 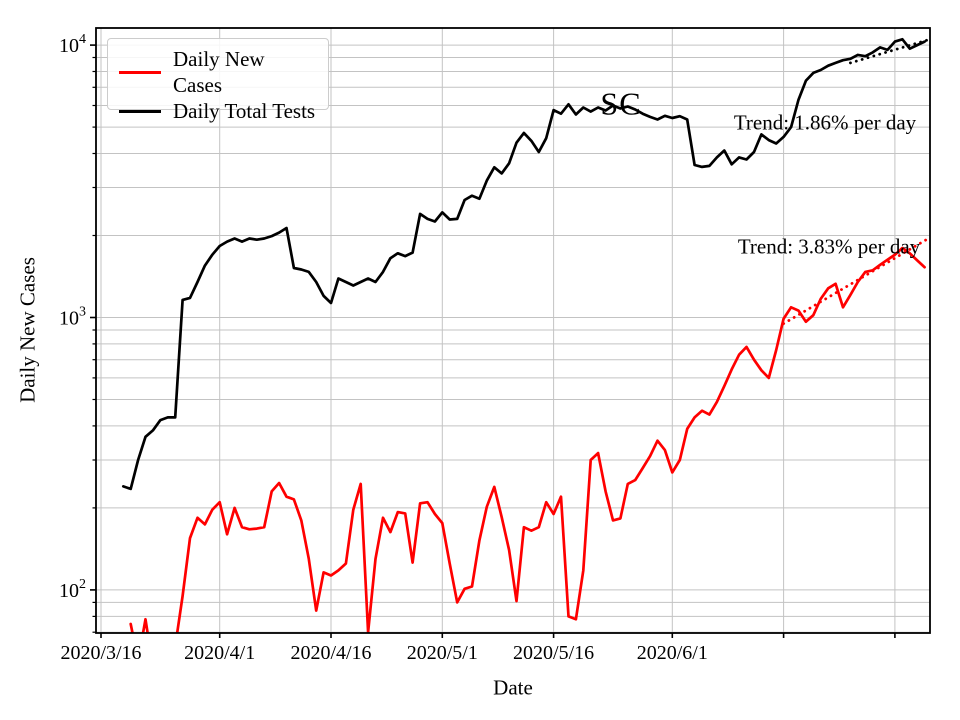 What do you see at coordinates (140, 111) in the screenshot?
I see `legend-line-tests-icon` at bounding box center [140, 111].